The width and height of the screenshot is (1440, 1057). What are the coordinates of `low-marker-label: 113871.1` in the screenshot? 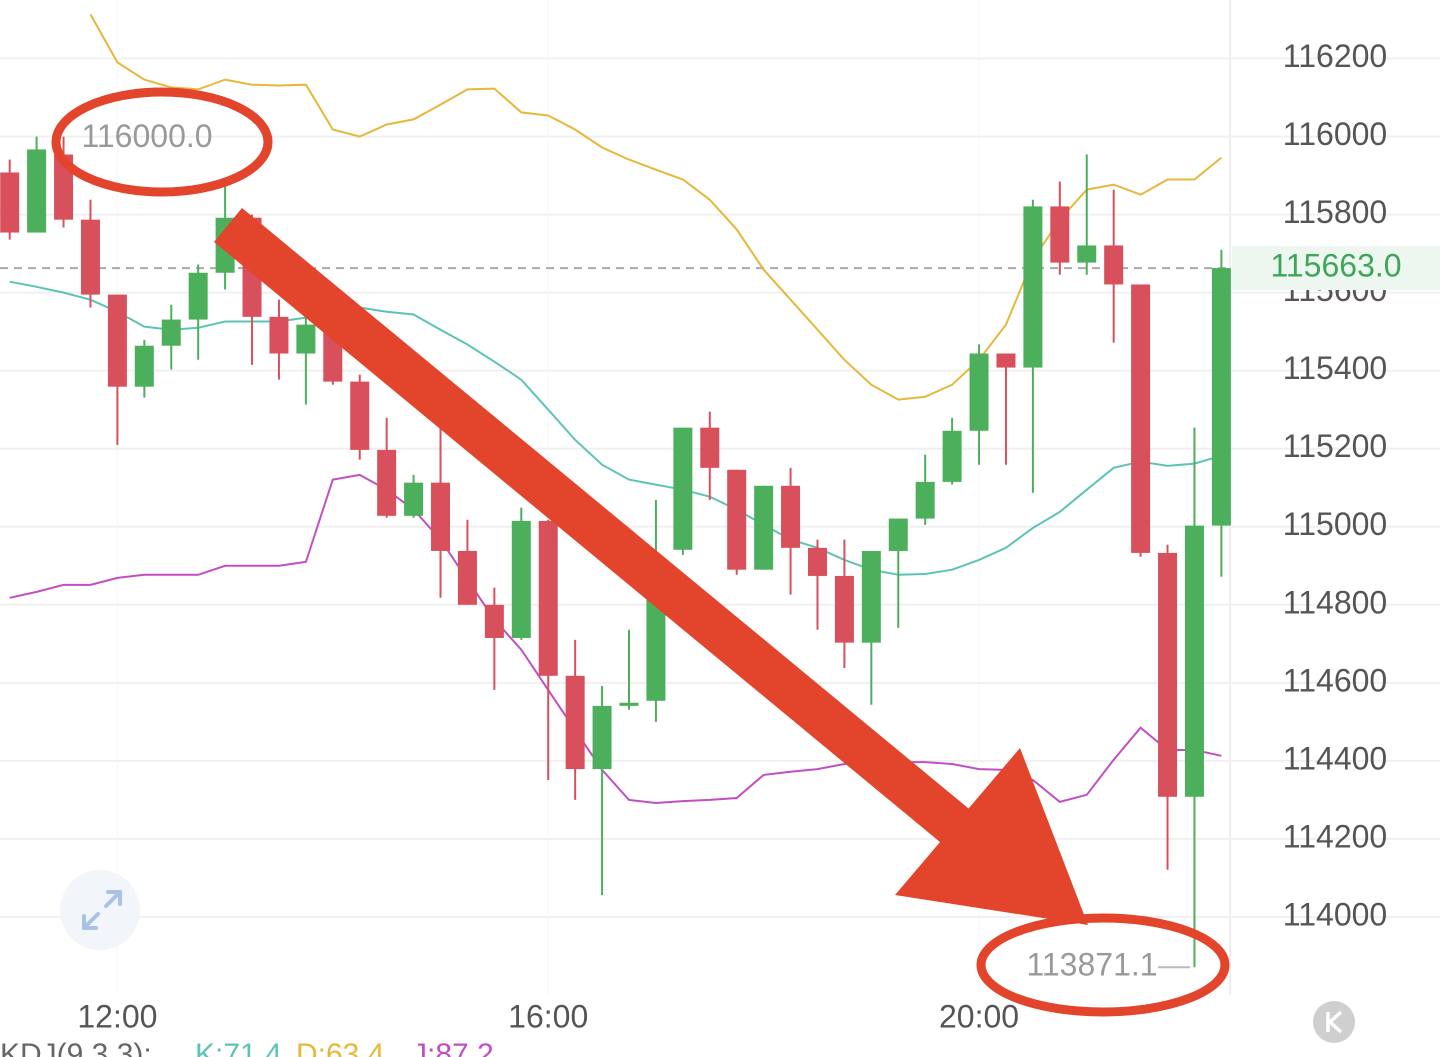 It's located at (1091, 965).